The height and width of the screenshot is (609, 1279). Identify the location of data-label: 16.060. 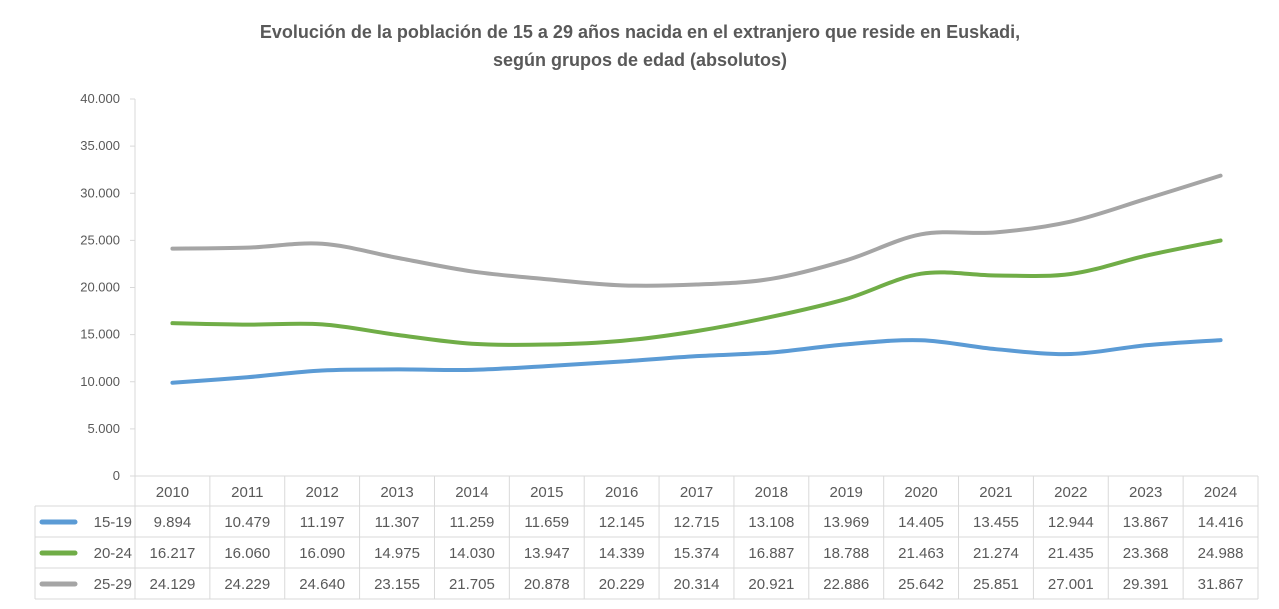
(247, 553).